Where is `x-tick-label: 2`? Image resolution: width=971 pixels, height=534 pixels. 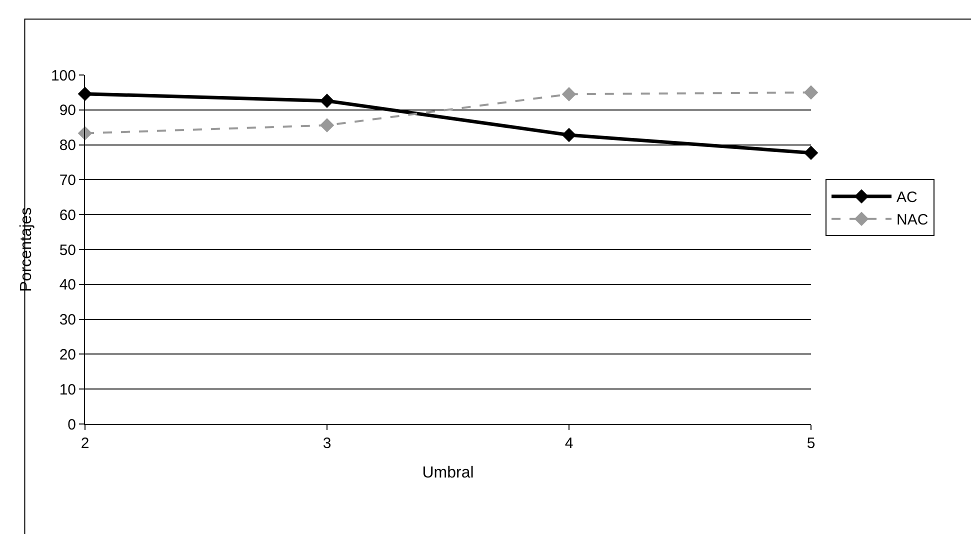 x-tick-label: 2 is located at coordinates (85, 443).